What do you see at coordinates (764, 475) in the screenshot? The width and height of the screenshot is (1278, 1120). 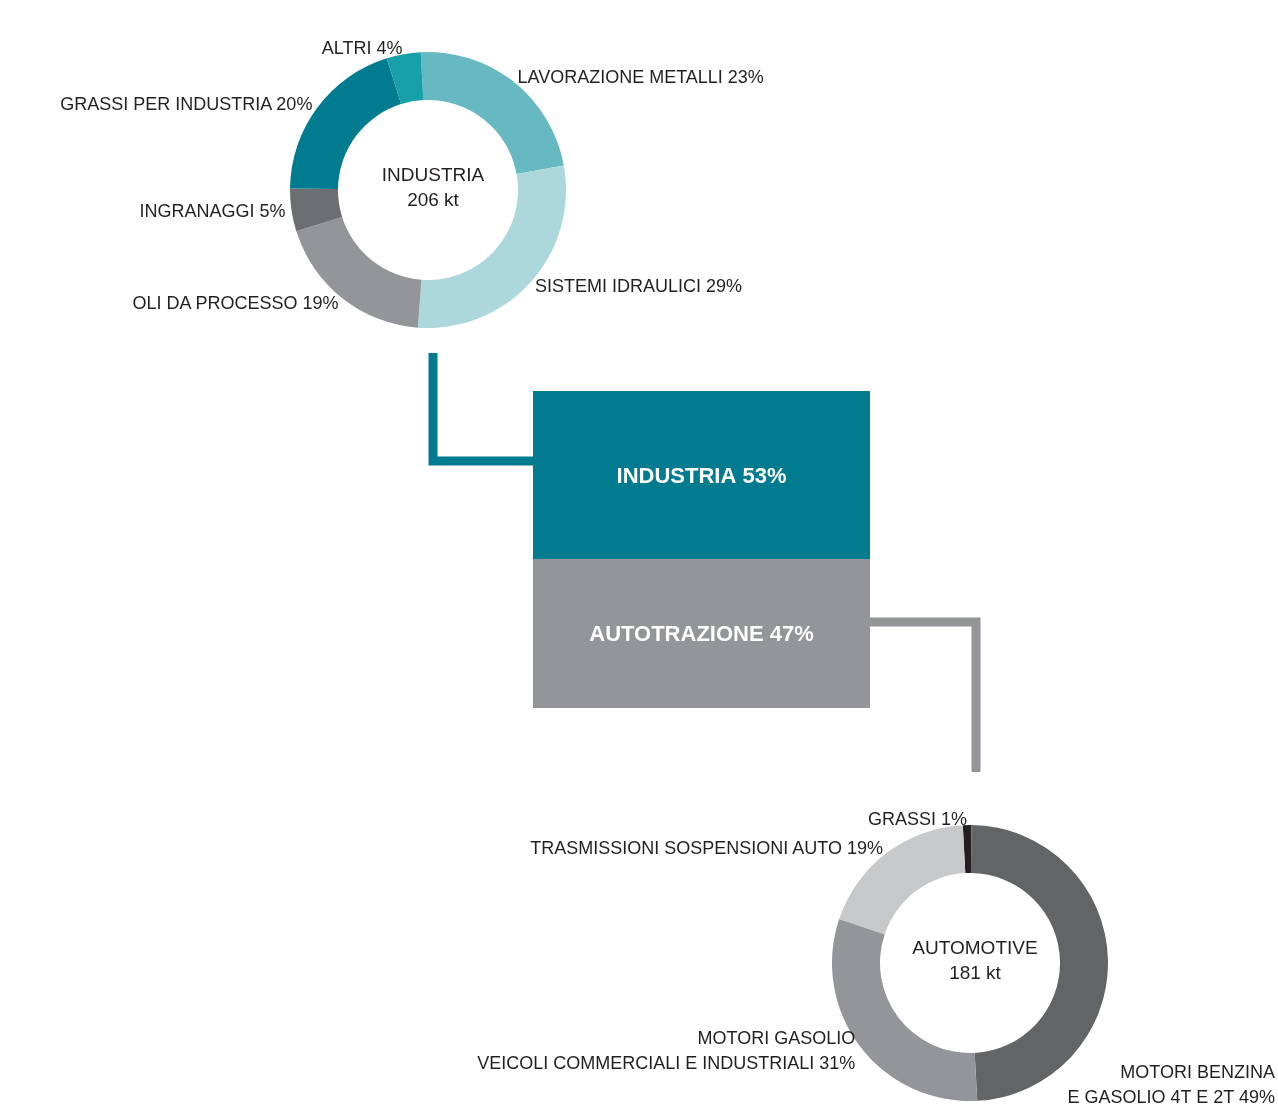 I see `data-label: 53%` at bounding box center [764, 475].